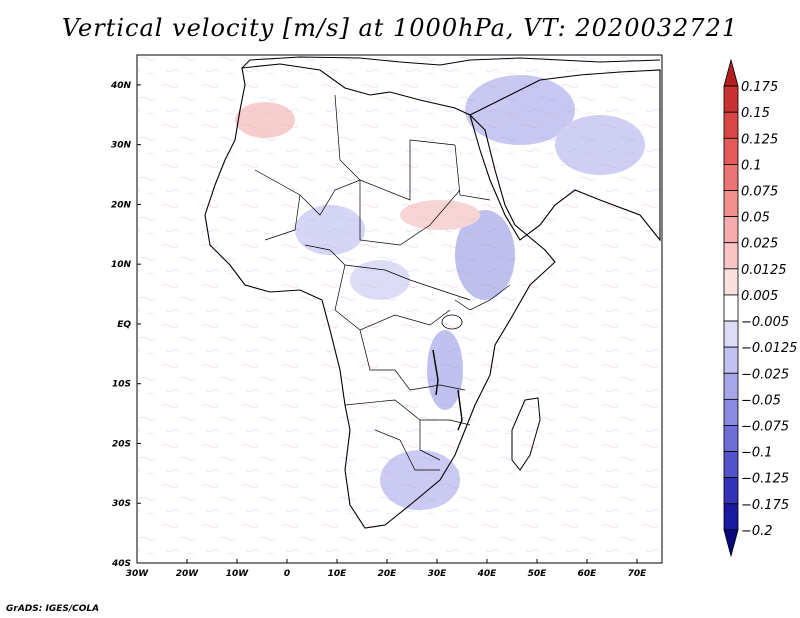 This screenshot has height=618, width=800. Describe the element at coordinates (526, 434) in the screenshot. I see `madagascar-coastline` at that location.